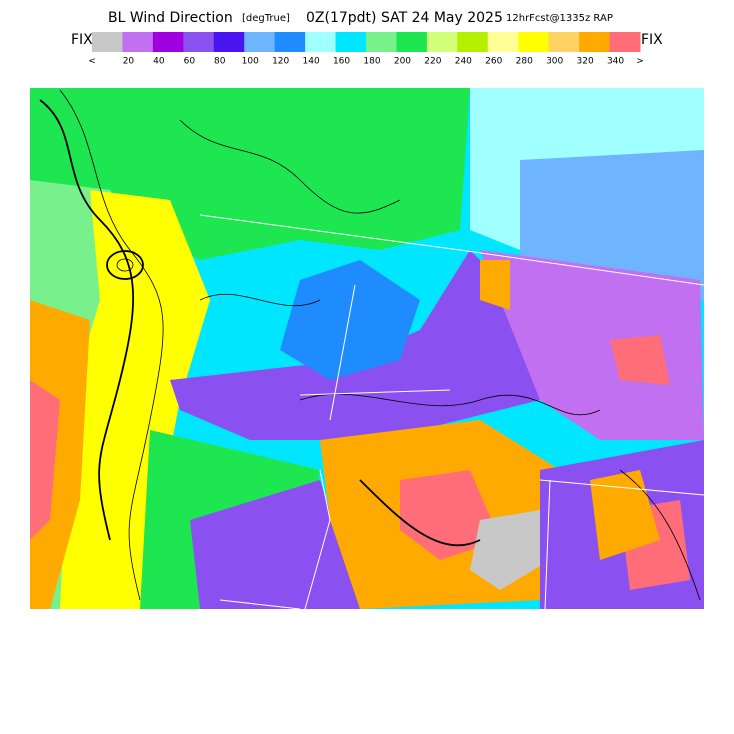 Image resolution: width=734 pixels, height=734 pixels. Describe the element at coordinates (82, 40) in the screenshot. I see `colorbar-left-label: FIX` at that location.